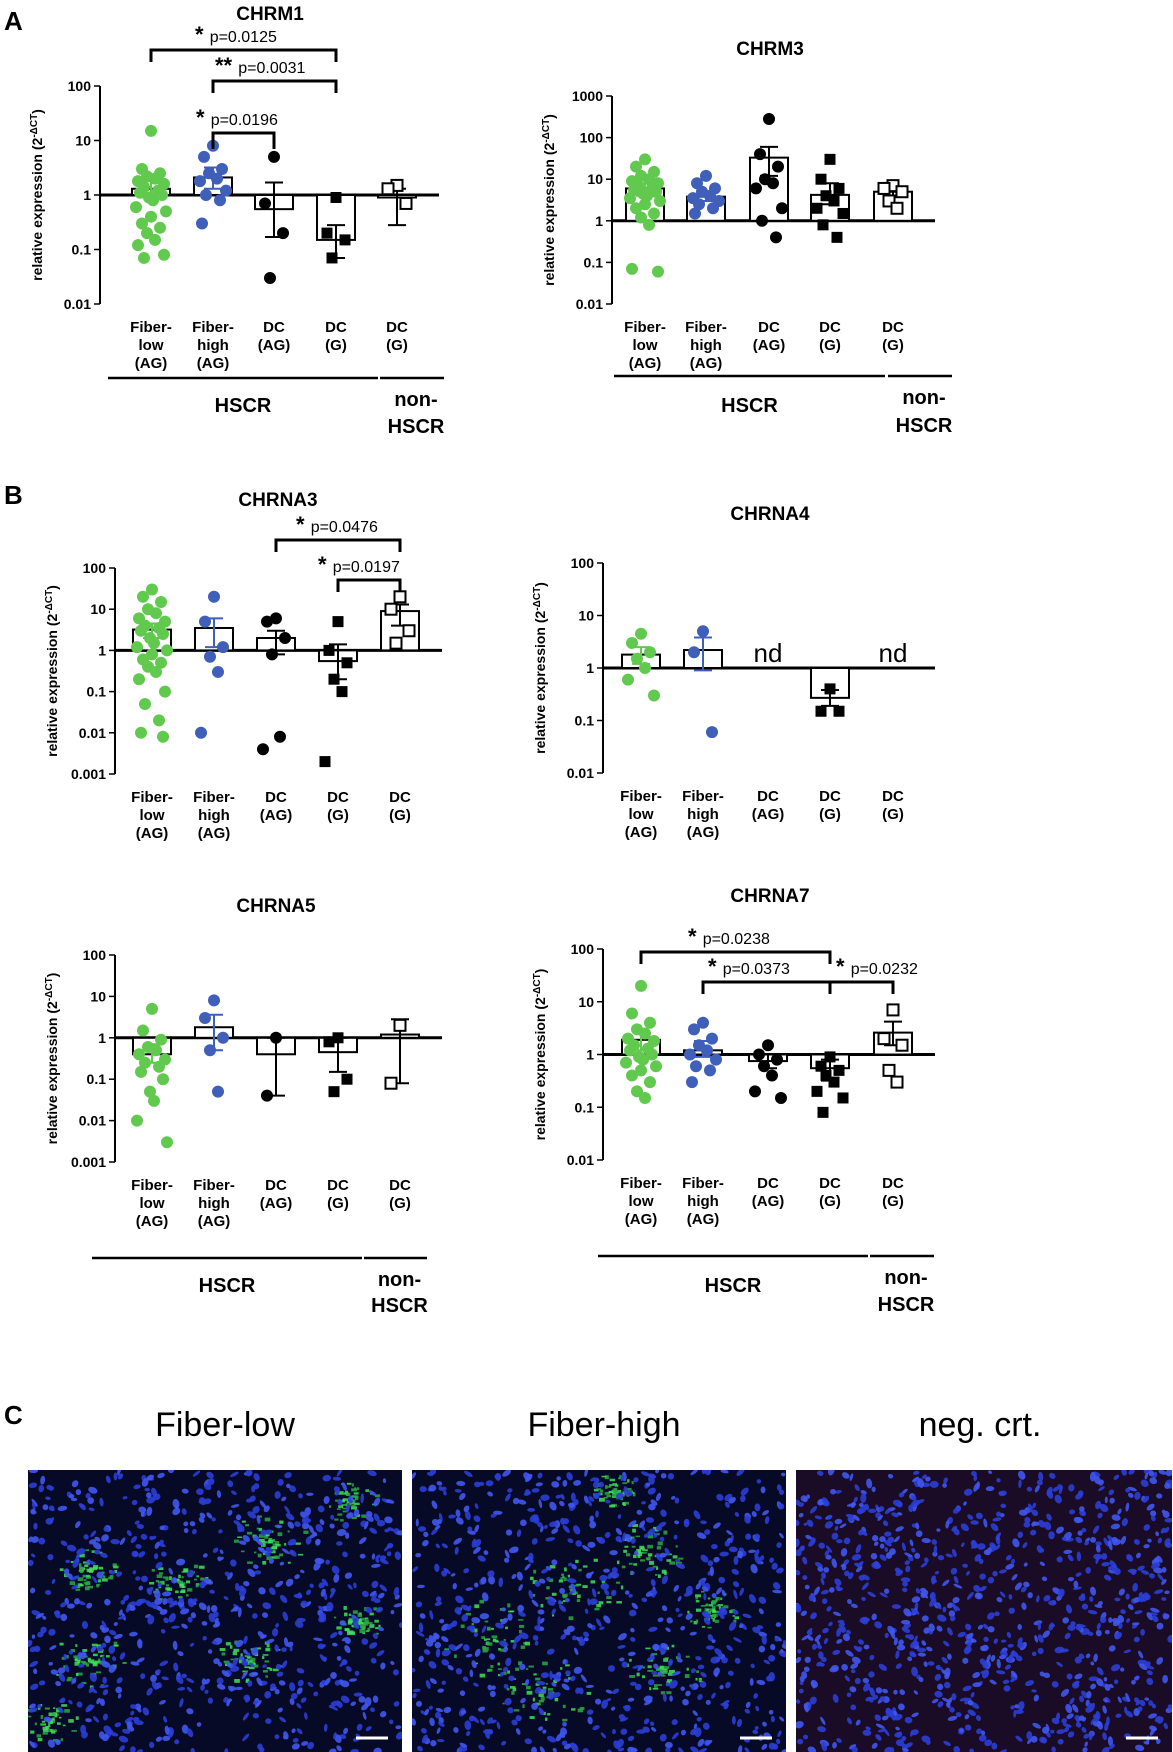 The width and height of the screenshot is (1173, 1752). What do you see at coordinates (984, 1611) in the screenshot?
I see `micrograph-neg-crt` at bounding box center [984, 1611].